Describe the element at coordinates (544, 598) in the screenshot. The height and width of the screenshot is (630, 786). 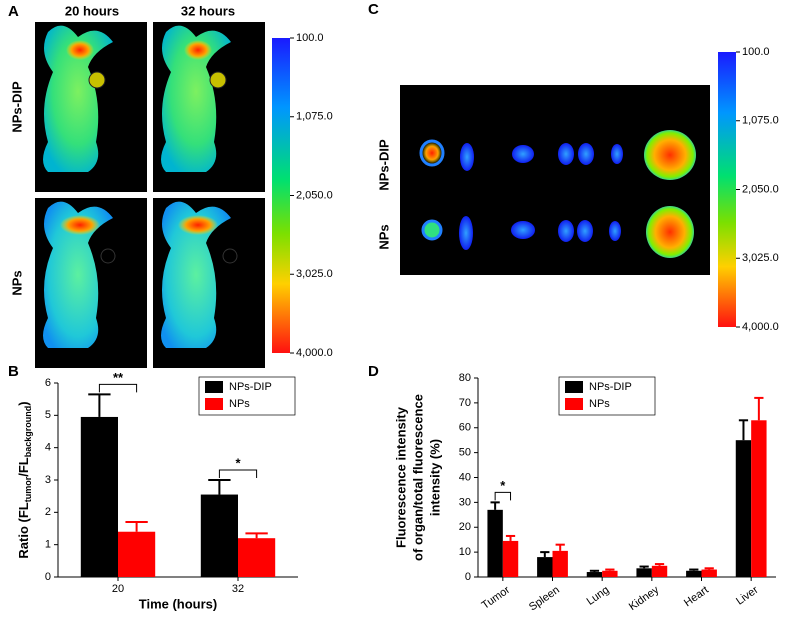
I see `x-tick-label: Spleen` at that location.